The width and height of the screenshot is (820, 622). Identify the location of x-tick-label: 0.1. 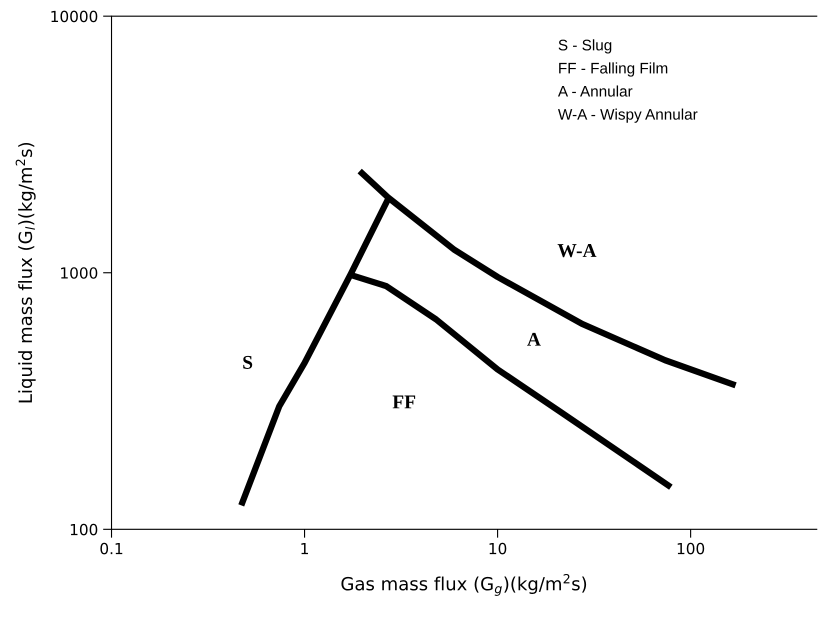
(111, 548).